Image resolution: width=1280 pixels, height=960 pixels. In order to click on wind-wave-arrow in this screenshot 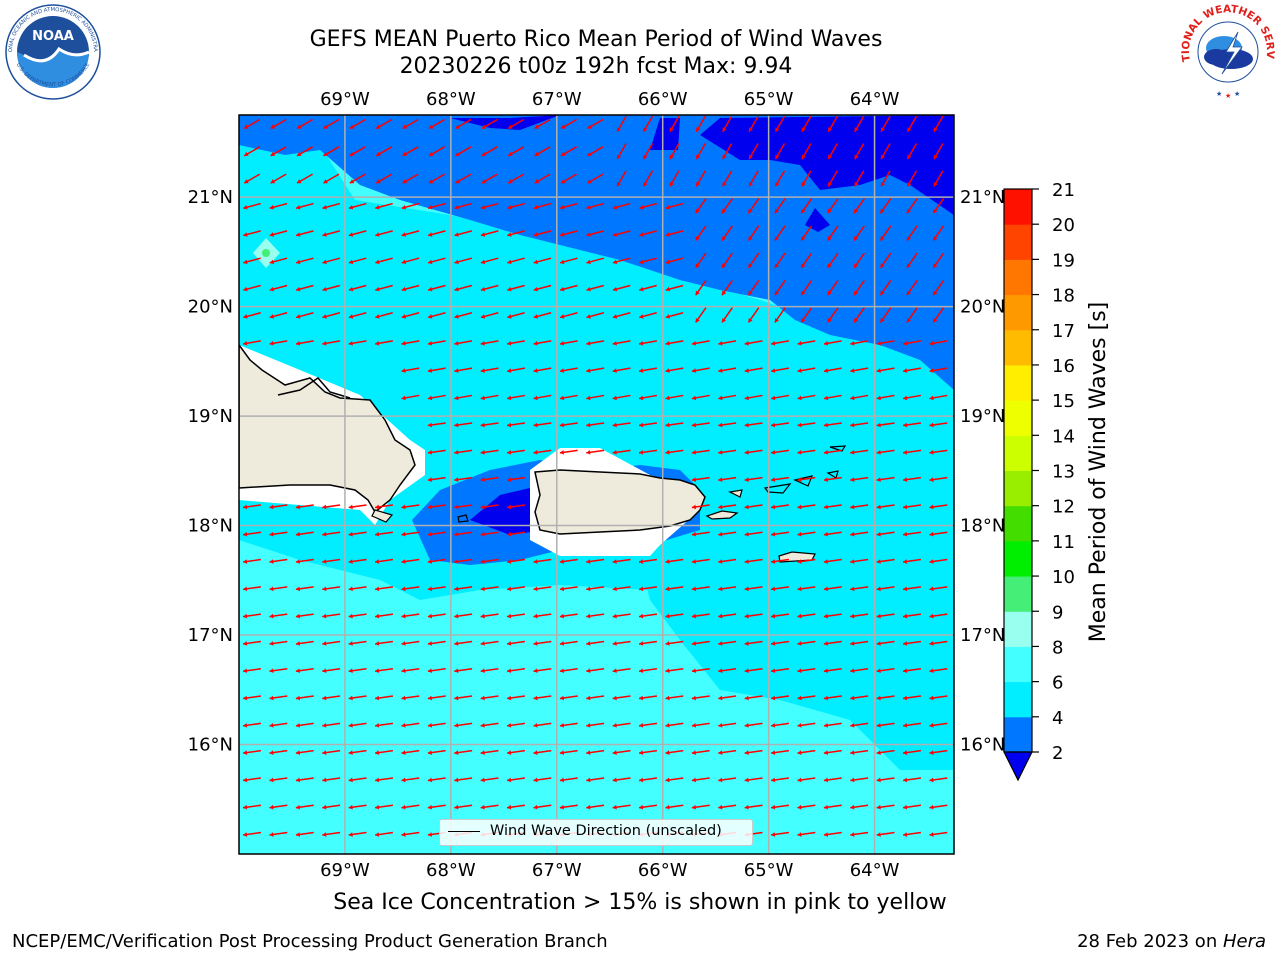, I will do `click(278, 861)`.